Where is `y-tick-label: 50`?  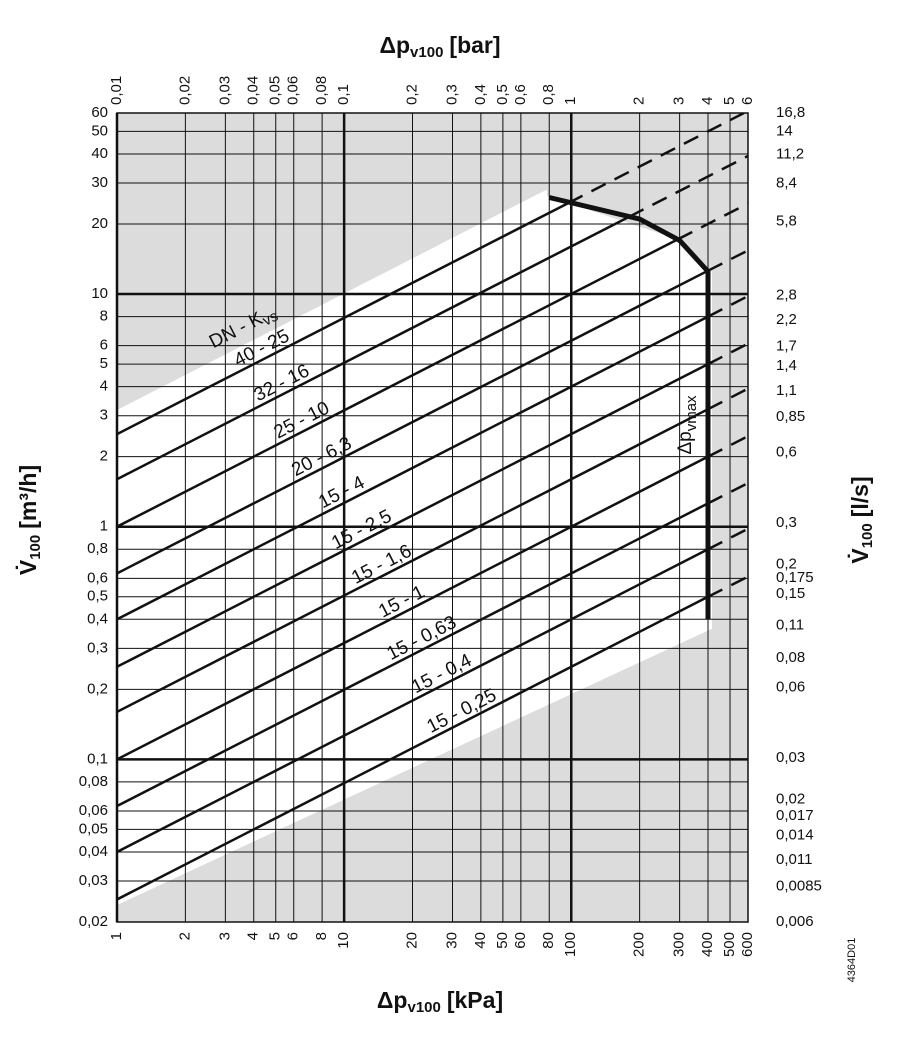 y-tick-label: 50 is located at coordinates (99, 130).